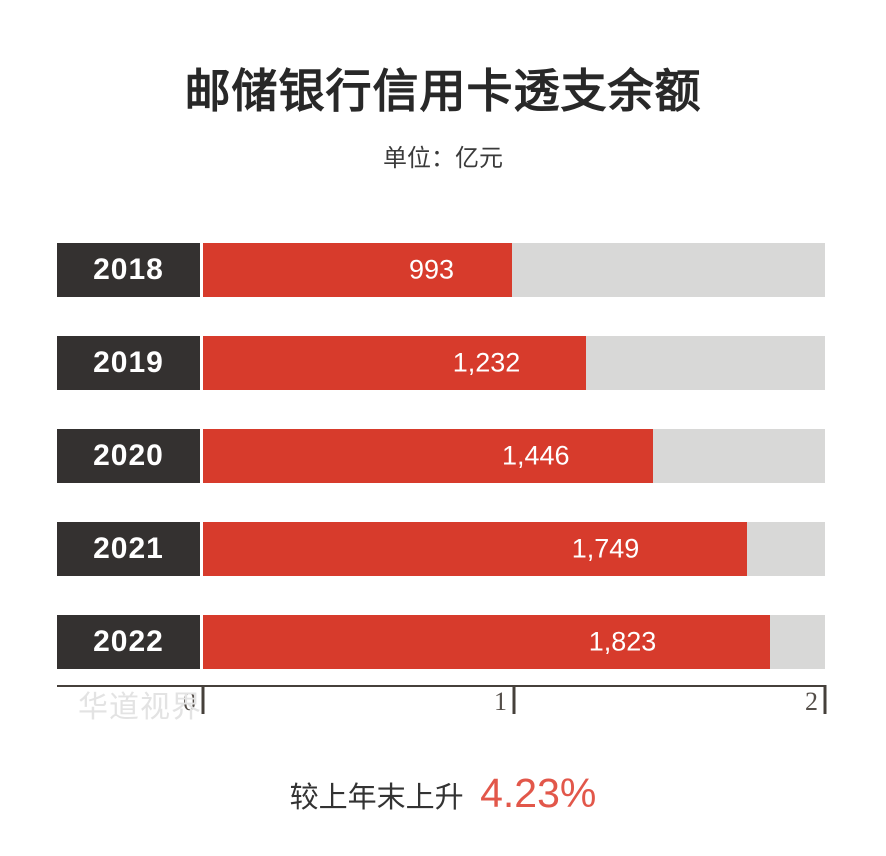 The height and width of the screenshot is (856, 886). I want to click on x-axis-line, so click(441, 686).